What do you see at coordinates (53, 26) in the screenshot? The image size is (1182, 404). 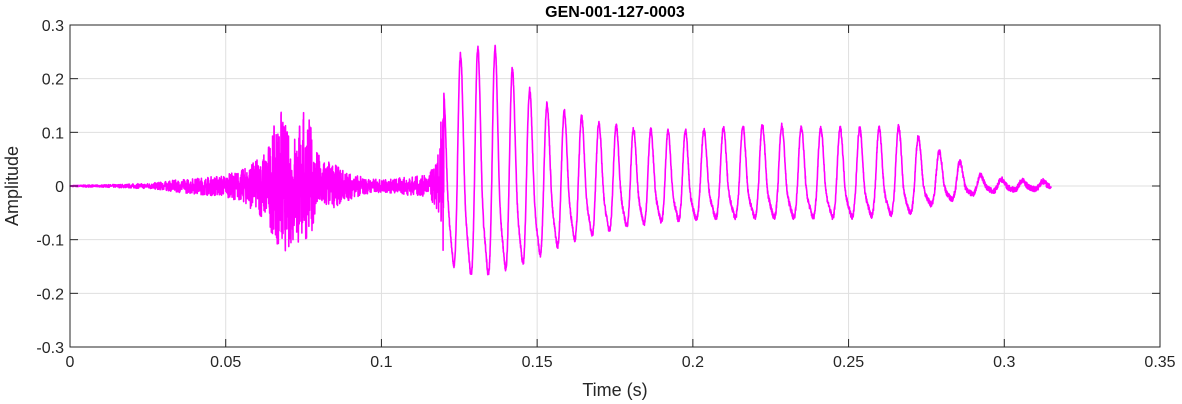 I see `y-tick-label: 0.3` at bounding box center [53, 26].